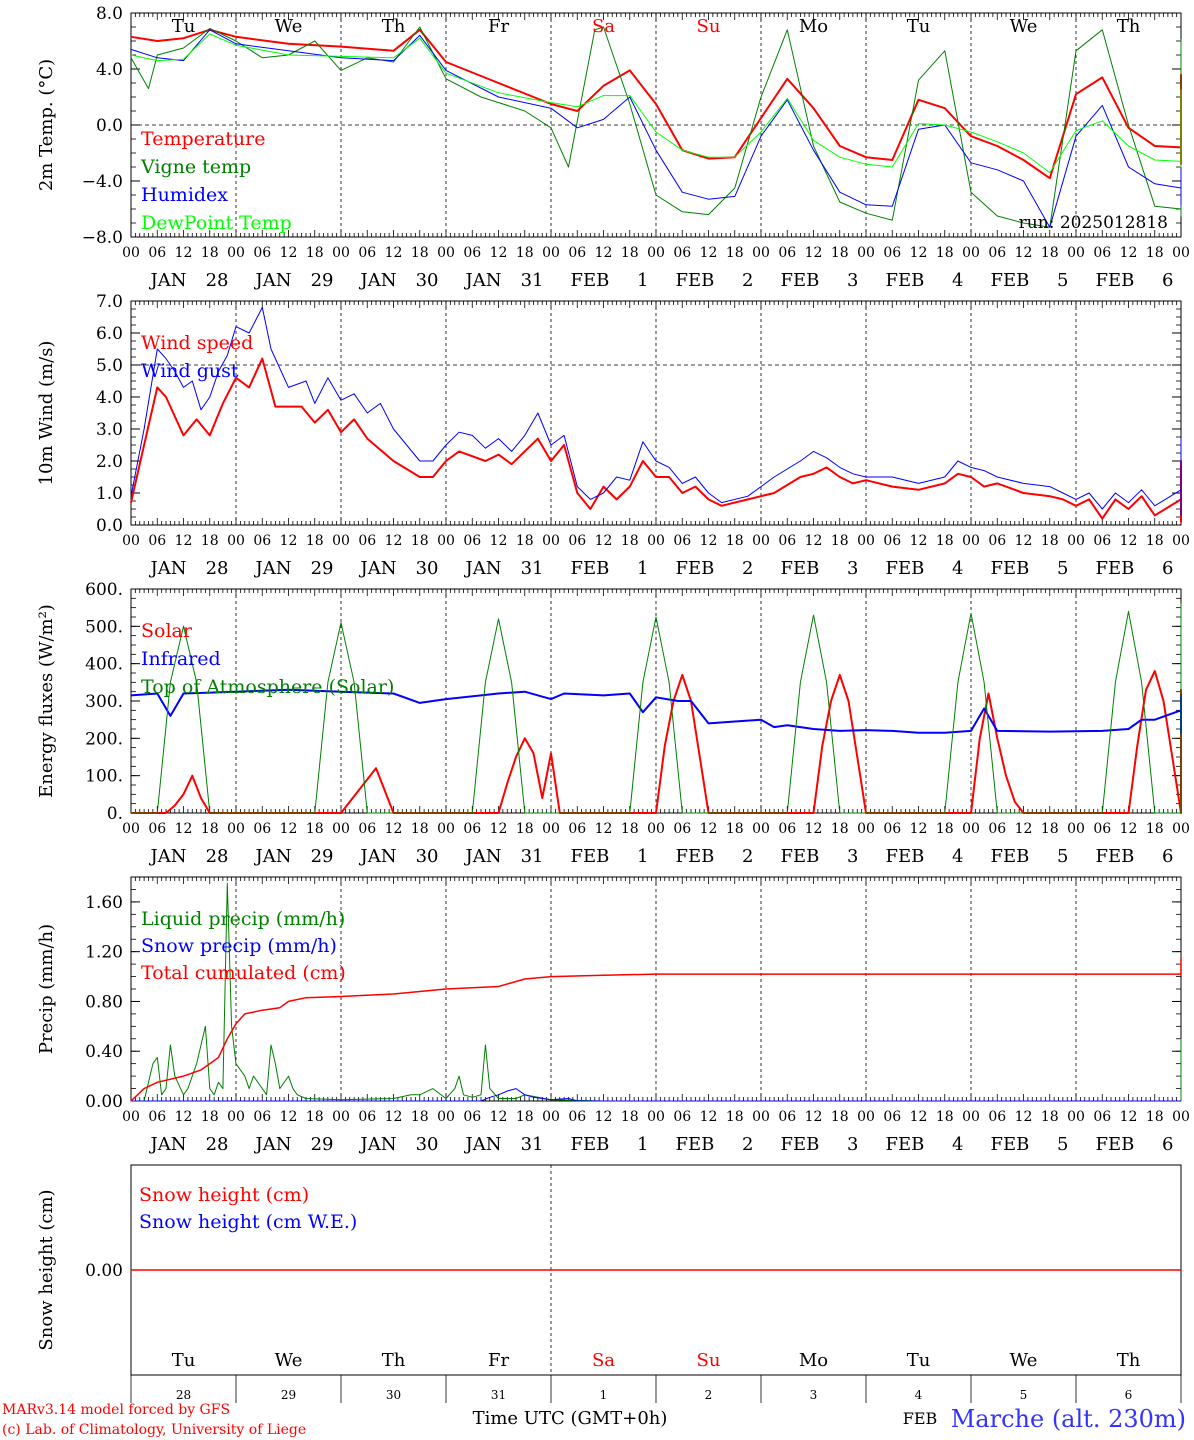 This screenshot has height=1440, width=1194. I want to click on legend-entry: Snow precip (mm/h), so click(239, 946).